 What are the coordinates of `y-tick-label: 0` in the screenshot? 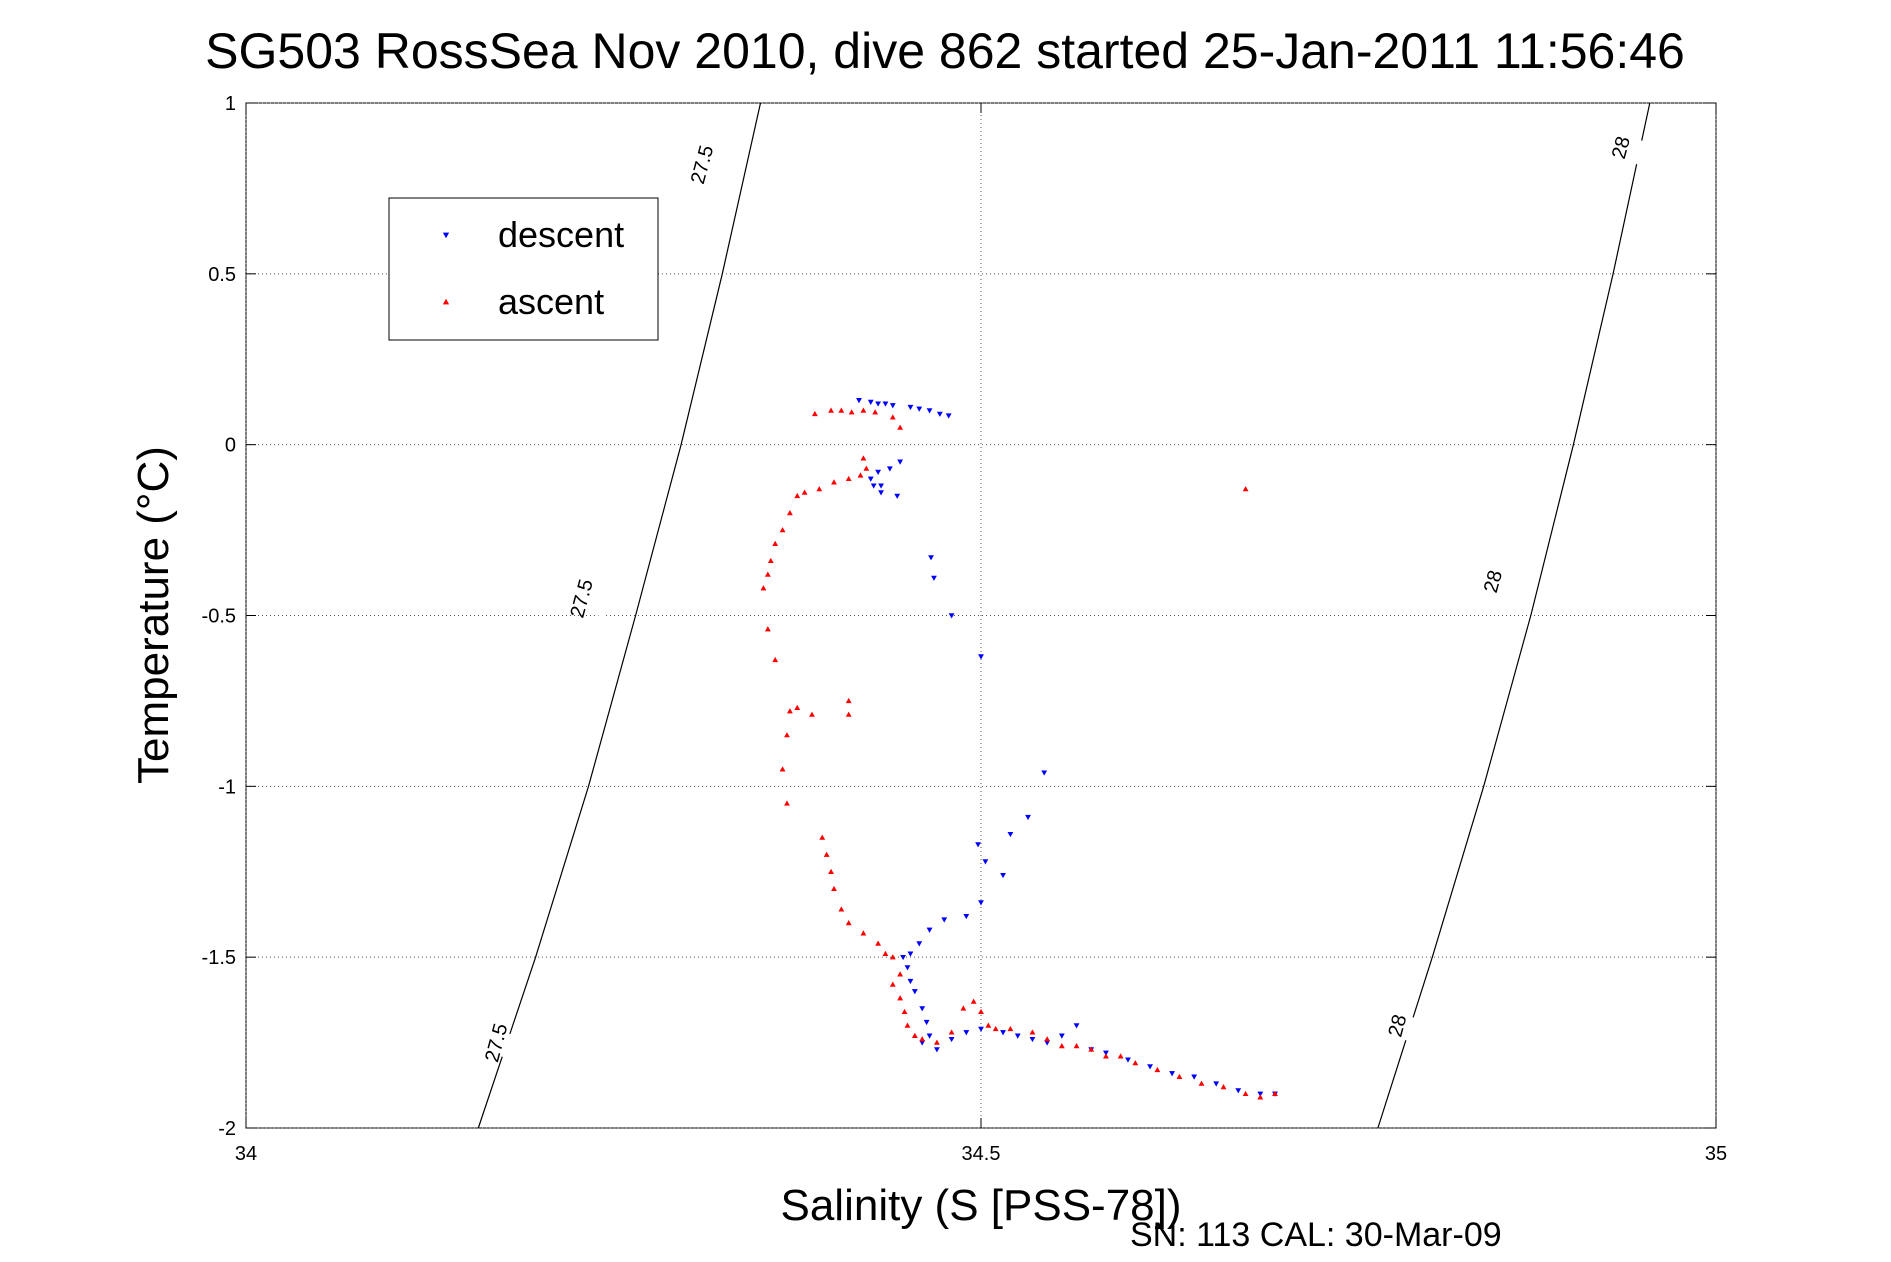 It's located at (230, 446).